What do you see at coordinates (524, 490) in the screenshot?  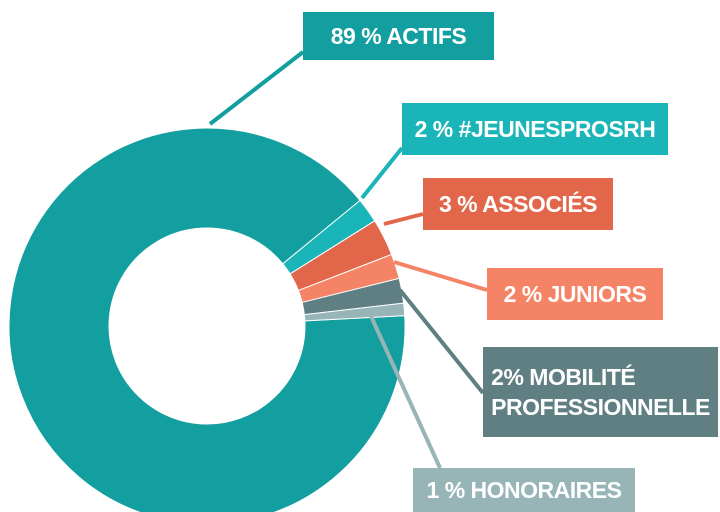 I see `data-label: 1 % HONORAIRES` at bounding box center [524, 490].